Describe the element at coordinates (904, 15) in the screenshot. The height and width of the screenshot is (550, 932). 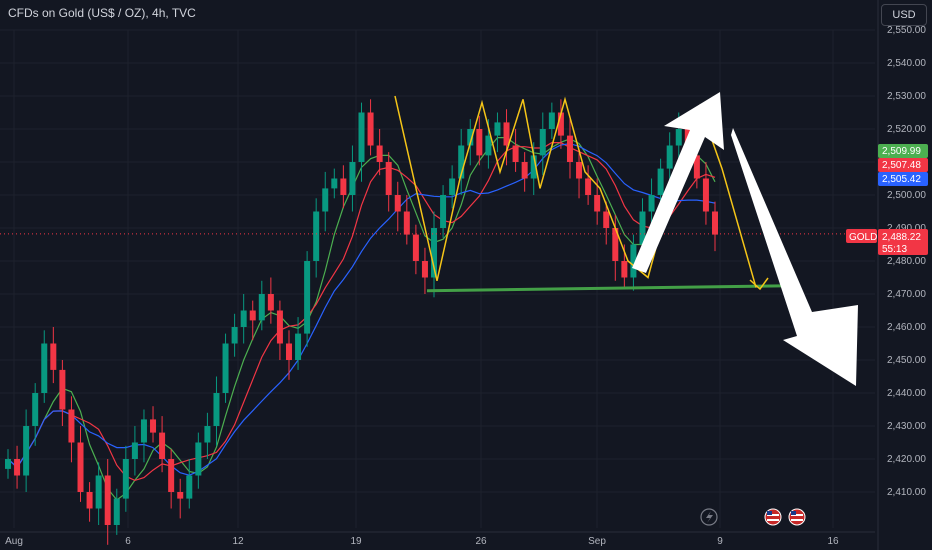
I see `currency-button: USD` at that location.